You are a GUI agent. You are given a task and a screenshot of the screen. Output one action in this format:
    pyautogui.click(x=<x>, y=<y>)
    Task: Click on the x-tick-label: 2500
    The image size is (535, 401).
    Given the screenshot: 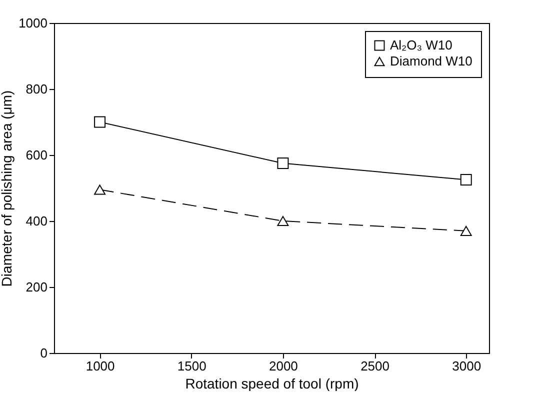 What is the action you would take?
    pyautogui.click(x=375, y=366)
    